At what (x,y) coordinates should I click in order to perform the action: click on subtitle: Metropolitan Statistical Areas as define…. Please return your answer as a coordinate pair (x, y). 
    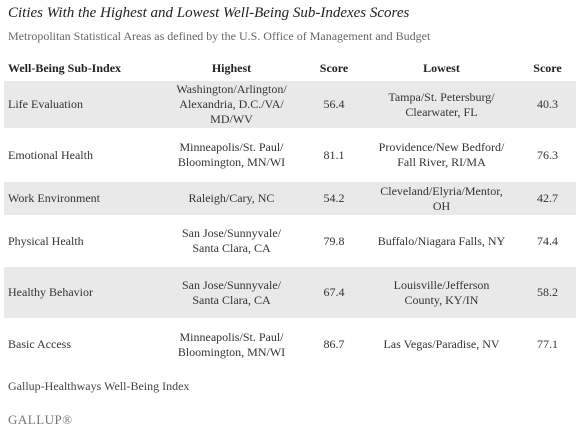
    Looking at the image, I should click on (219, 36).